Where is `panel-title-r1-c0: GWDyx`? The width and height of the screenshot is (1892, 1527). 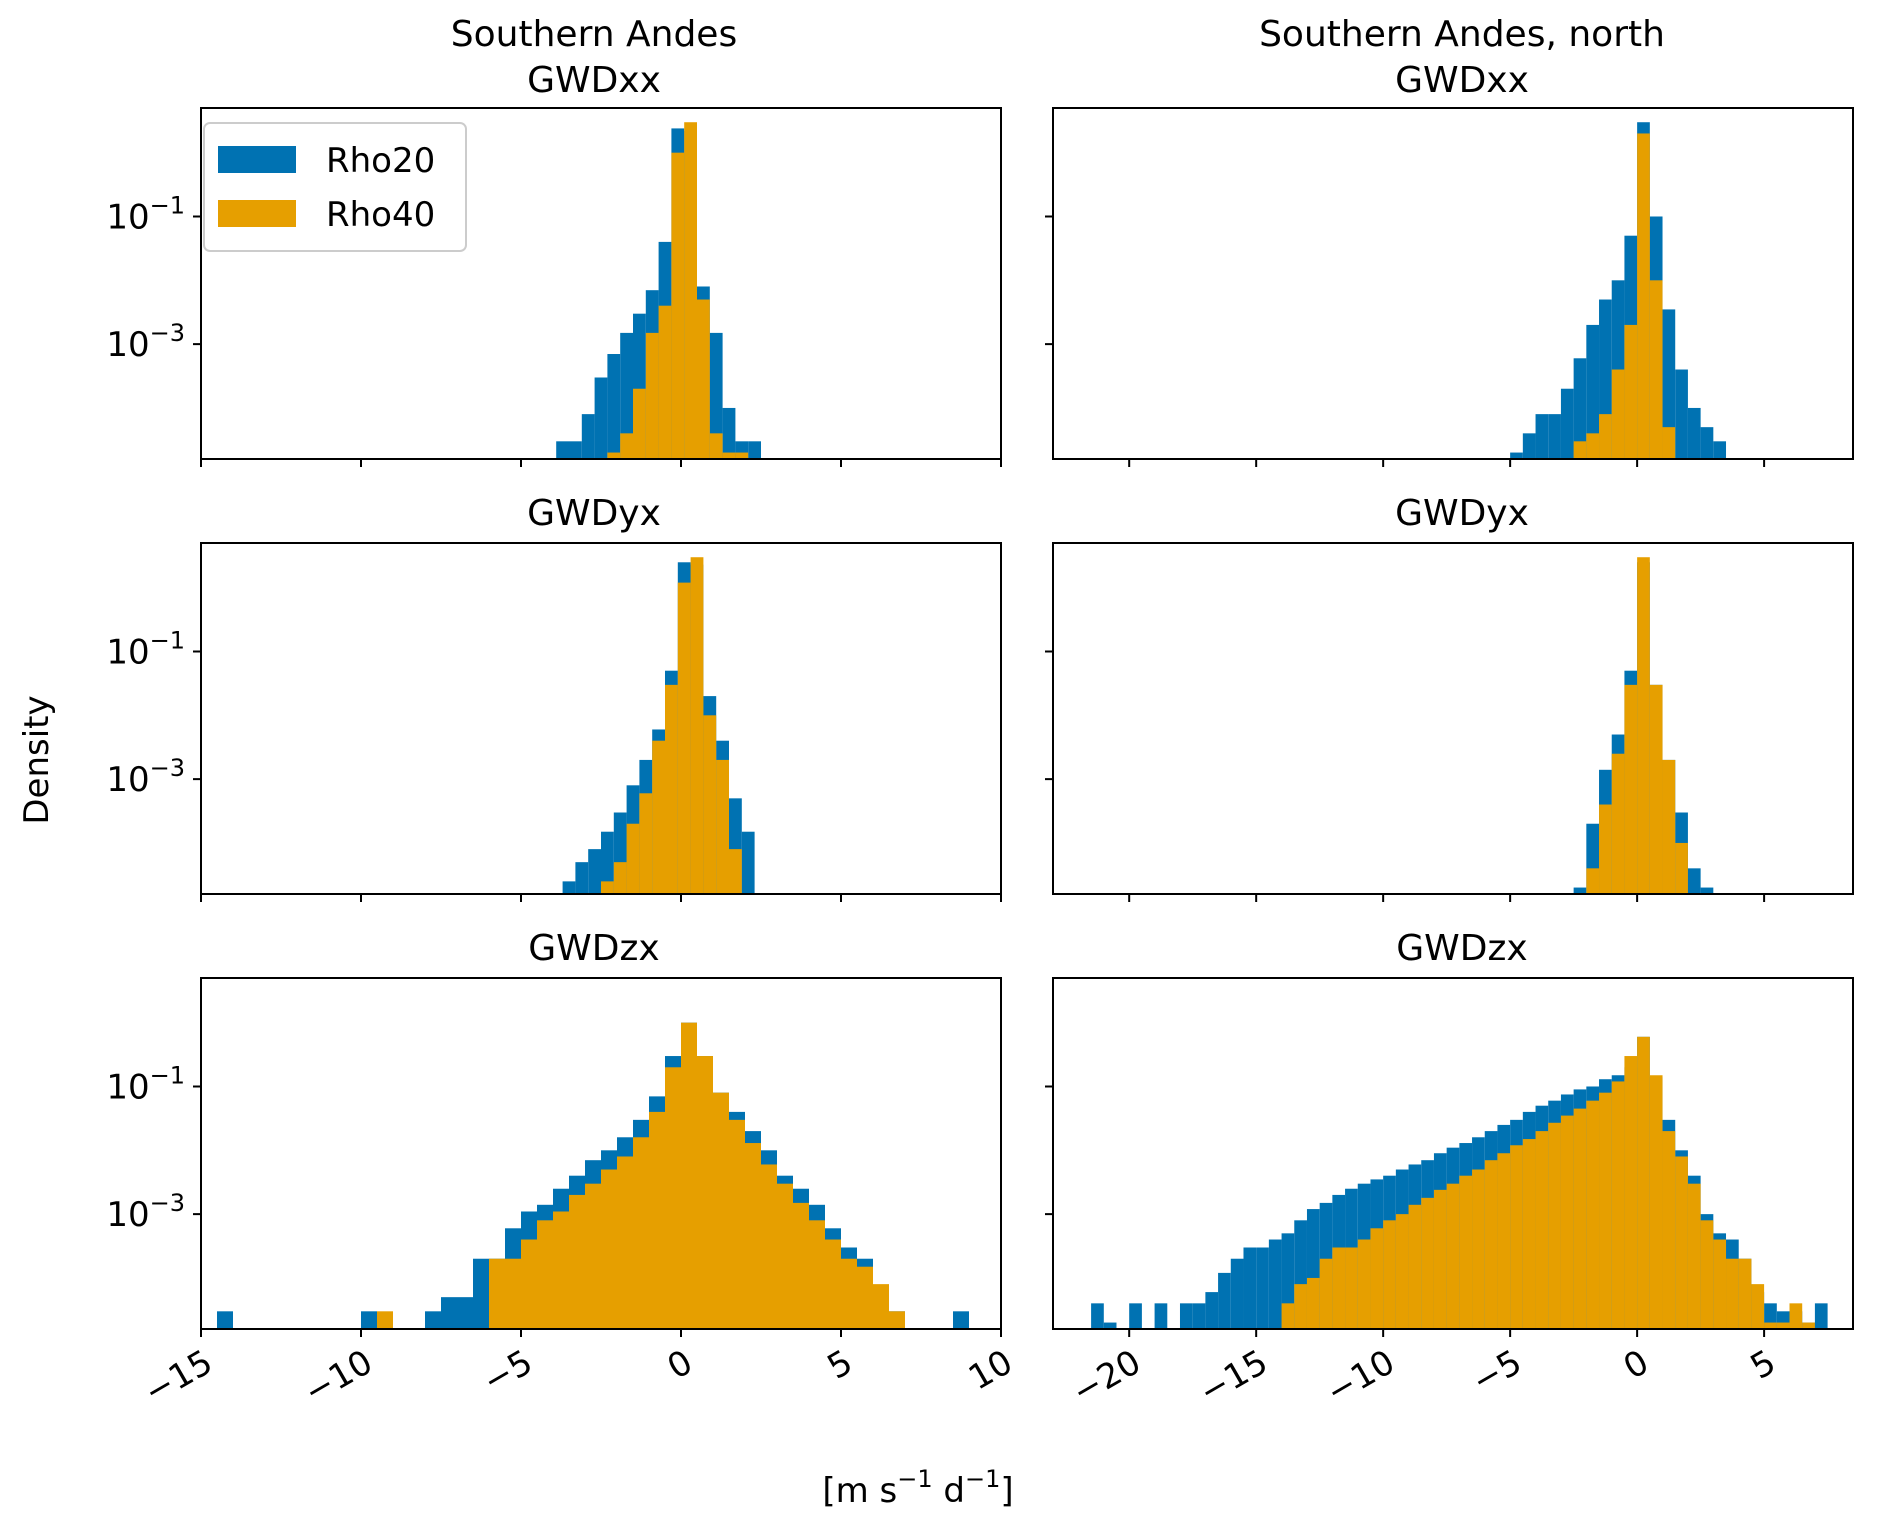 panel-title-r1-c0: GWDyx is located at coordinates (594, 513).